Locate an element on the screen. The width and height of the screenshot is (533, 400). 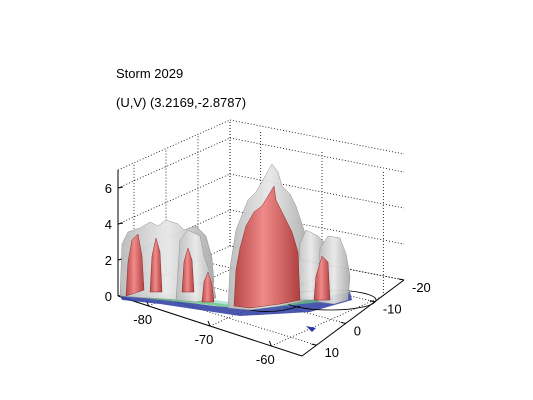
y-axis-line is located at coordinates (353, 318).